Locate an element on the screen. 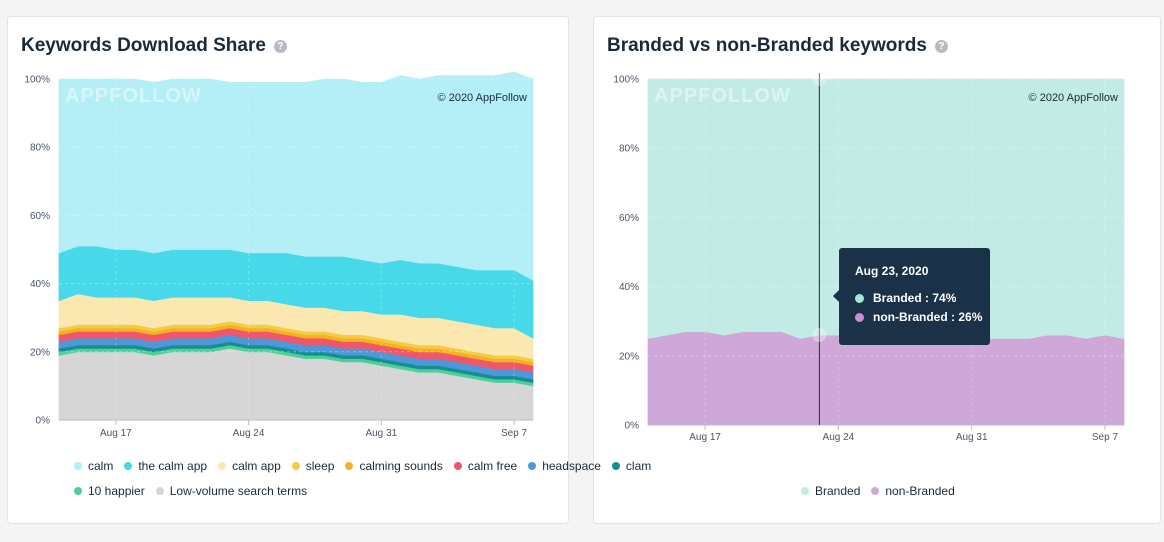 This screenshot has height=542, width=1164. legend-item-non-branded: non-Branded is located at coordinates (913, 490).